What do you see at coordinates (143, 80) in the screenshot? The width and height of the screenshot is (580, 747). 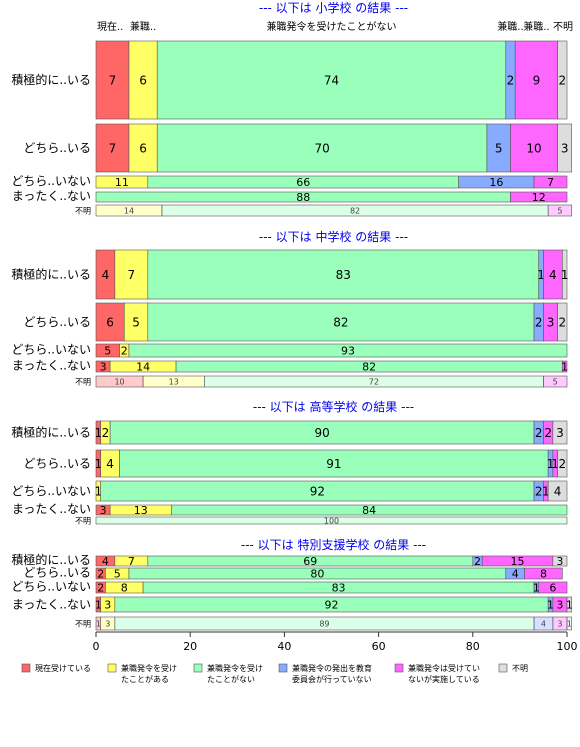 I see `data-label: 6` at bounding box center [143, 80].